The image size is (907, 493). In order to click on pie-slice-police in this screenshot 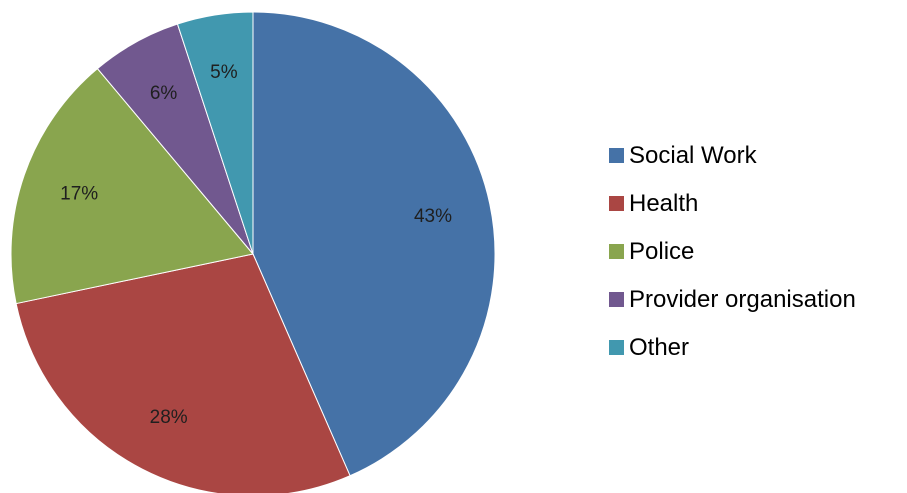, I will do `click(132, 186)`.